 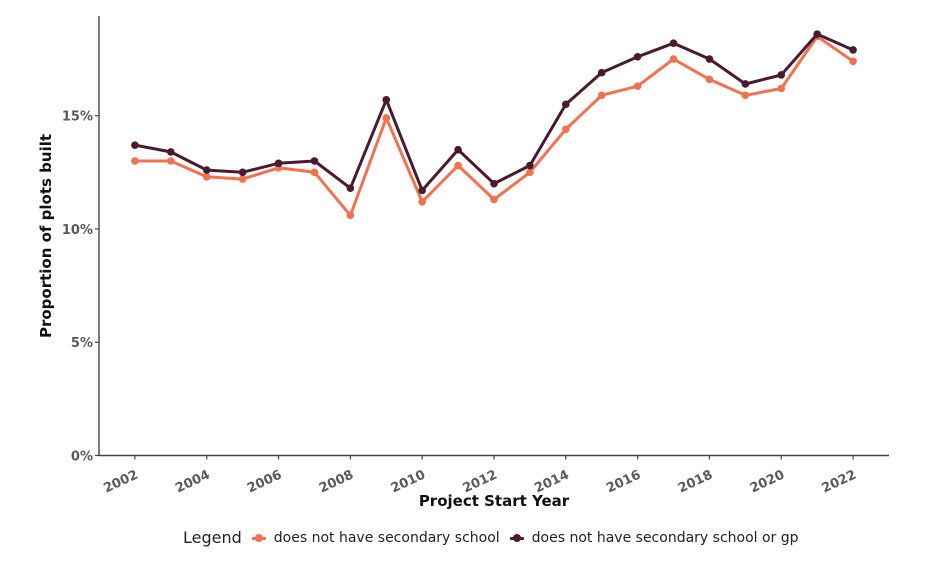 I want to click on x-tick-label: 2020, so click(x=767, y=482).